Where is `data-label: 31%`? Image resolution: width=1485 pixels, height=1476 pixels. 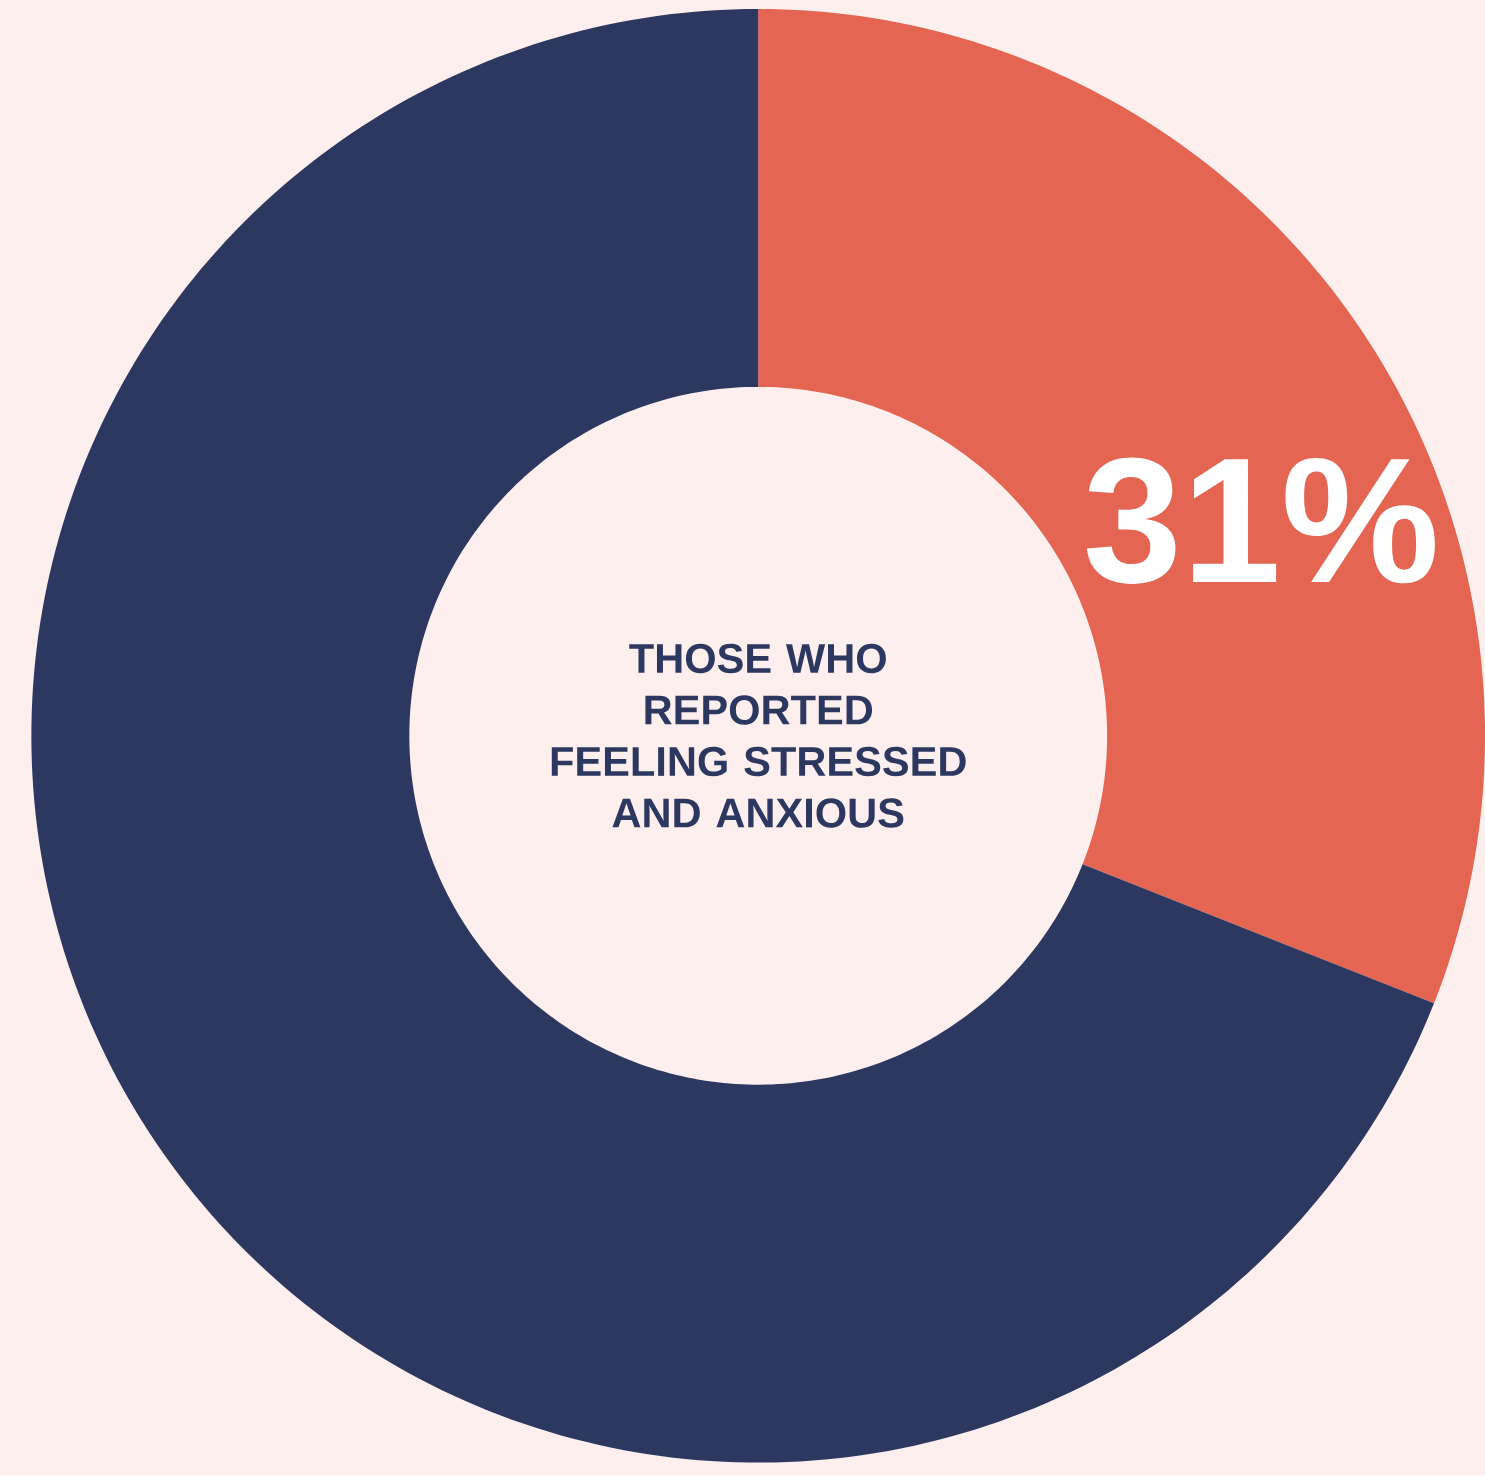 data-label: 31% is located at coordinates (1260, 521).